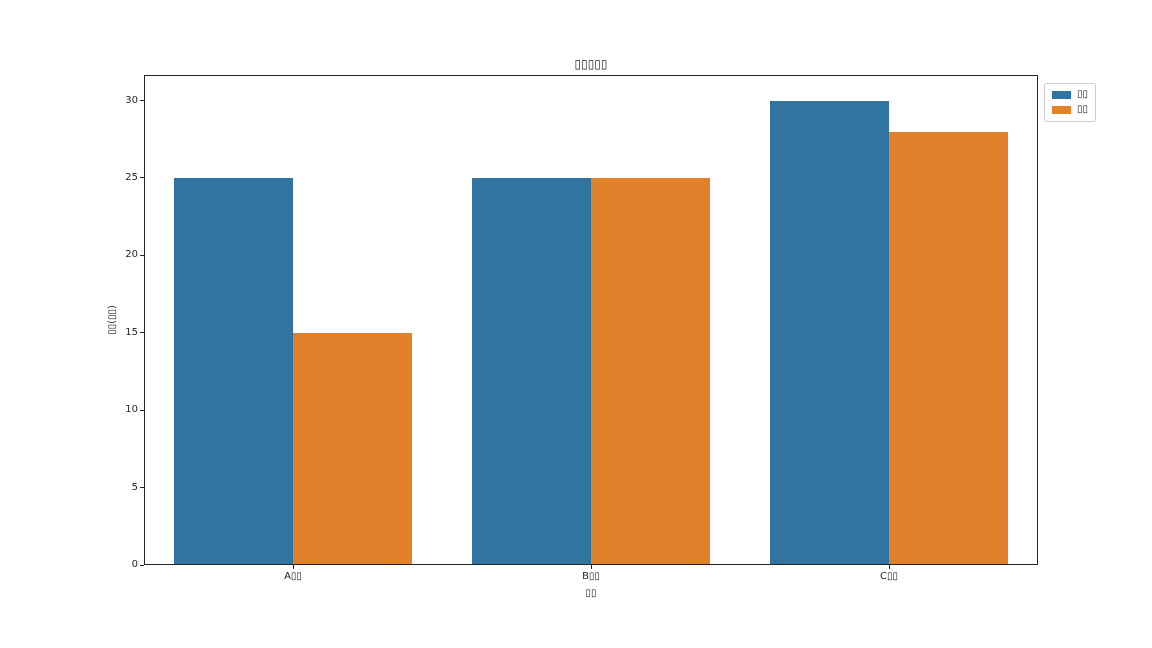  I want to click on bar-A▯▯-▯▯-1, so click(353, 448).